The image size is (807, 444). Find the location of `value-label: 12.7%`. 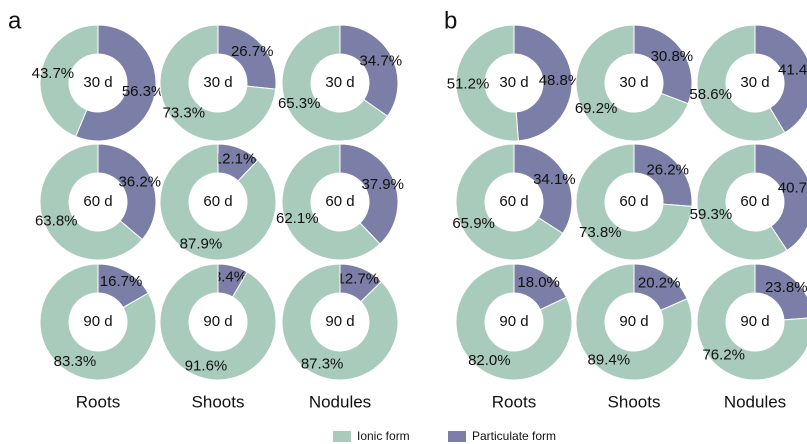

value-label: 12.7% is located at coordinates (358, 279).